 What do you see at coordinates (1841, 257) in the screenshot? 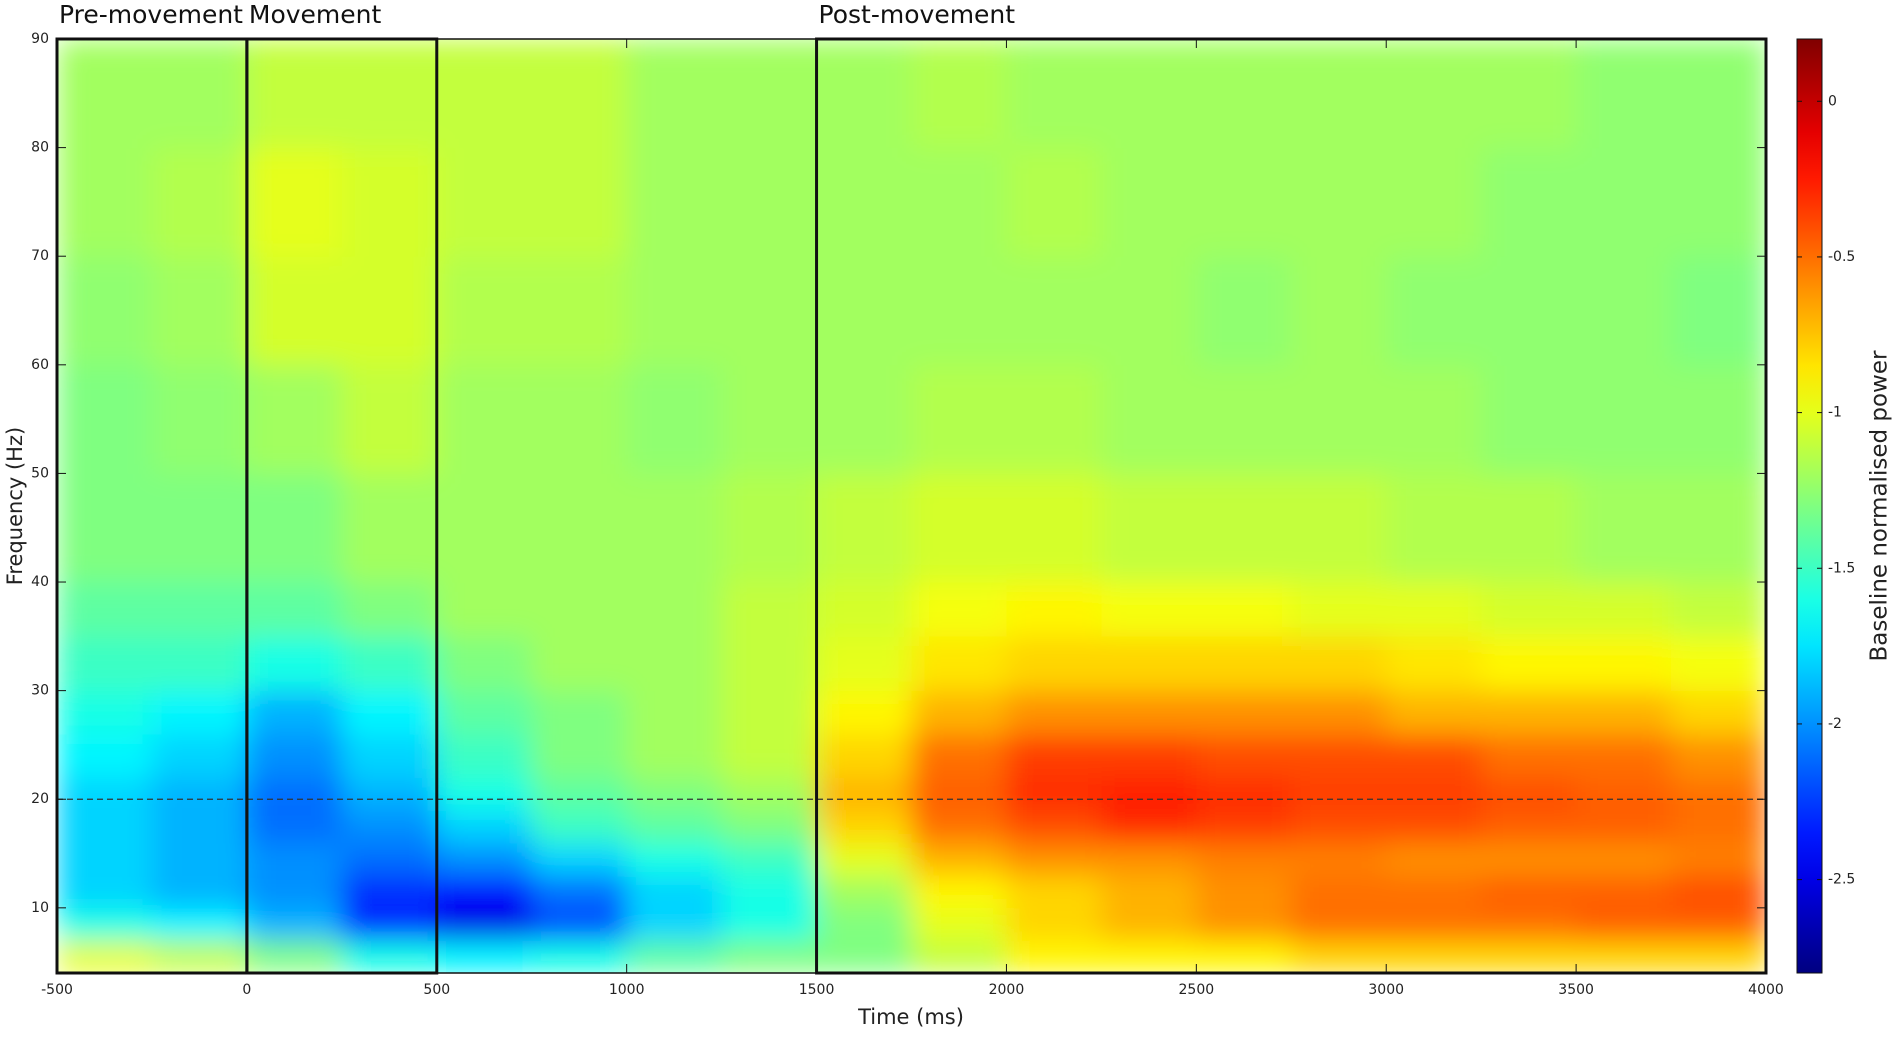
I see `colorbar-tick-label: -0.5` at bounding box center [1841, 257].